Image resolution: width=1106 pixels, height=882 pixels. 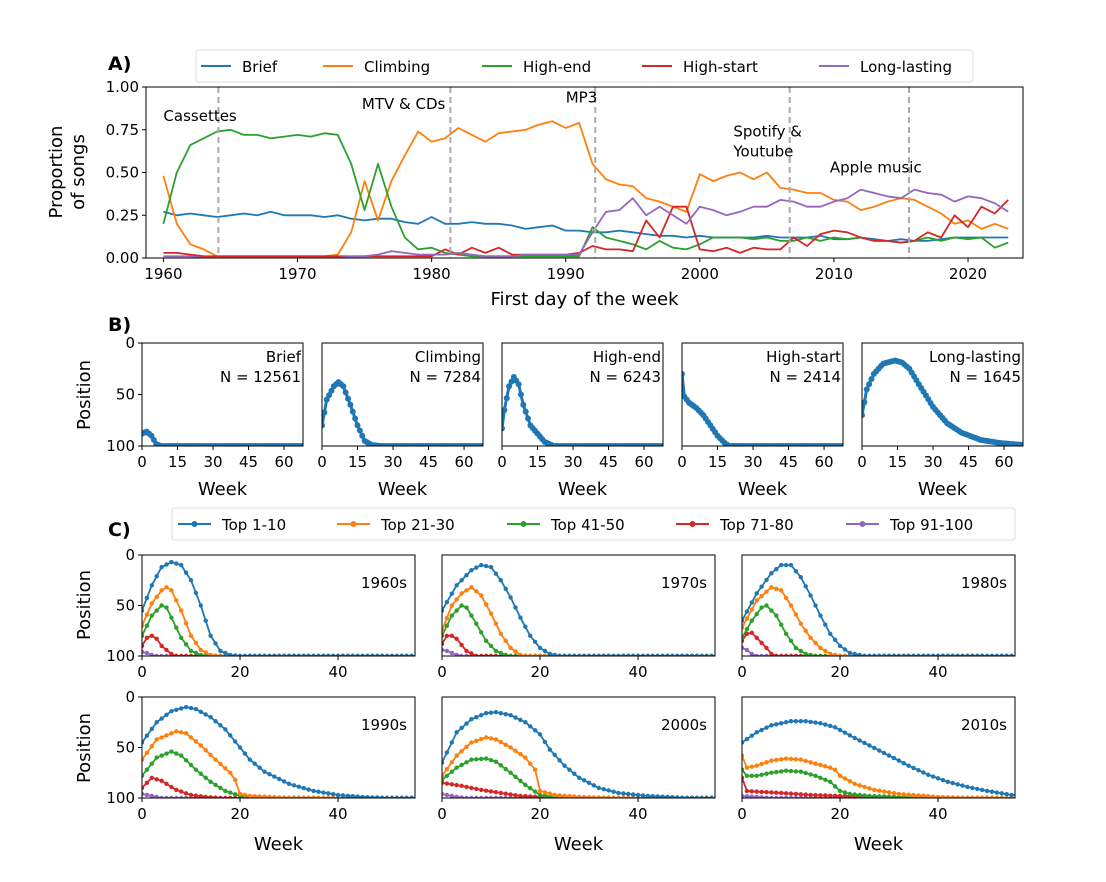 I want to click on legend-box, so click(x=593, y=524).